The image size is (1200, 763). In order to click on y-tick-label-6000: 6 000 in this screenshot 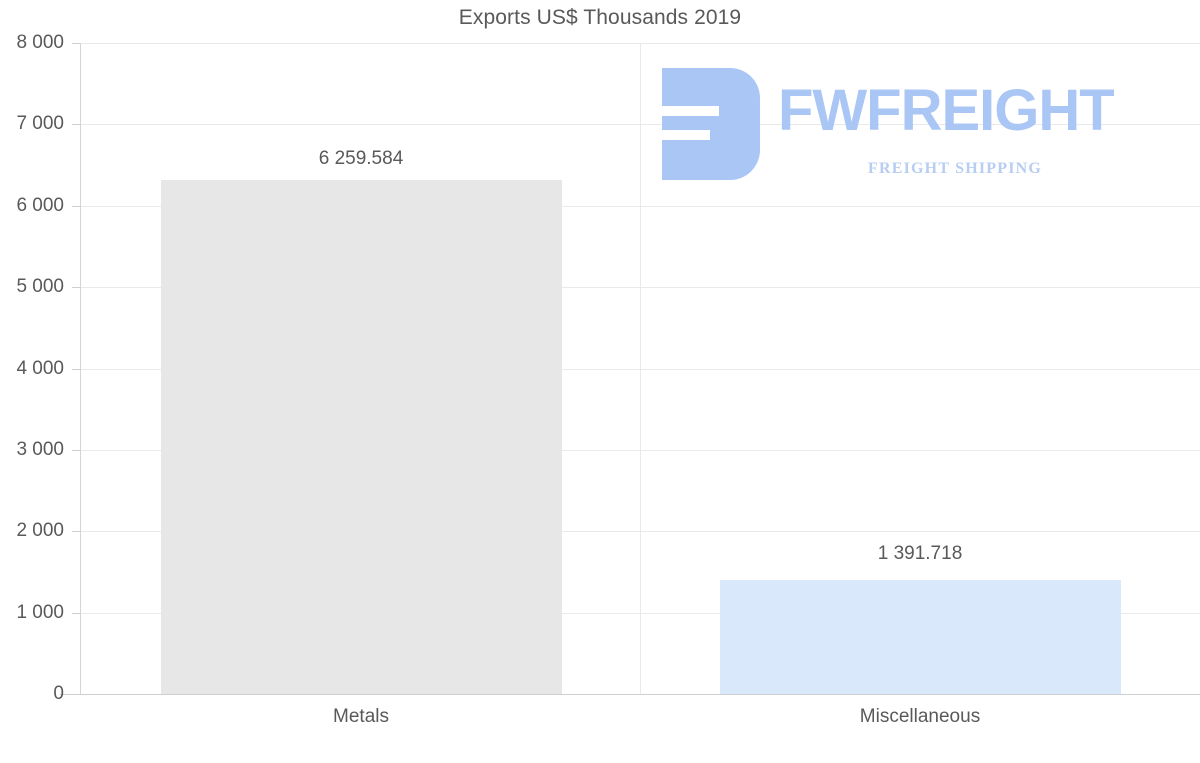, I will do `click(40, 205)`.